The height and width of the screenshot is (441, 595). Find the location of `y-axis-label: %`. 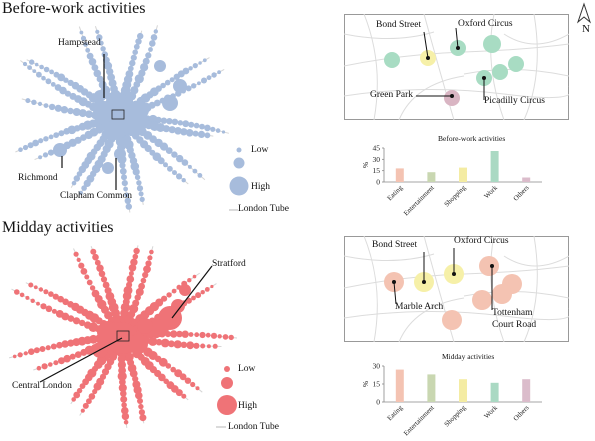

y-axis-label: % is located at coordinates (365, 384).